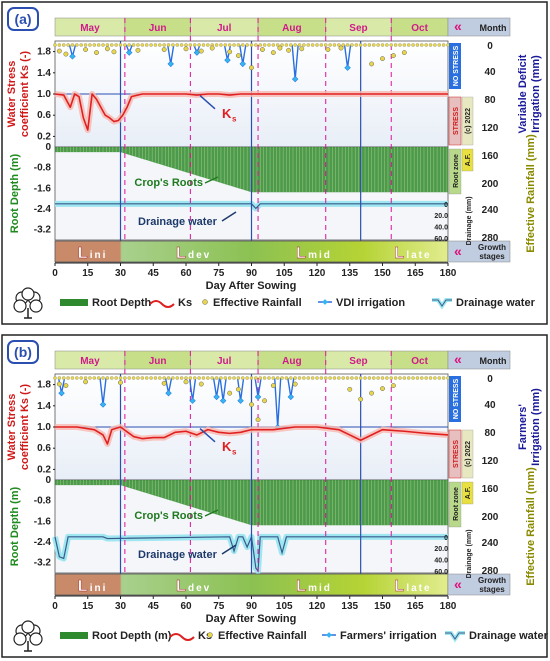  Describe the element at coordinates (90, 28) in the screenshot. I see `month-label: May` at that location.